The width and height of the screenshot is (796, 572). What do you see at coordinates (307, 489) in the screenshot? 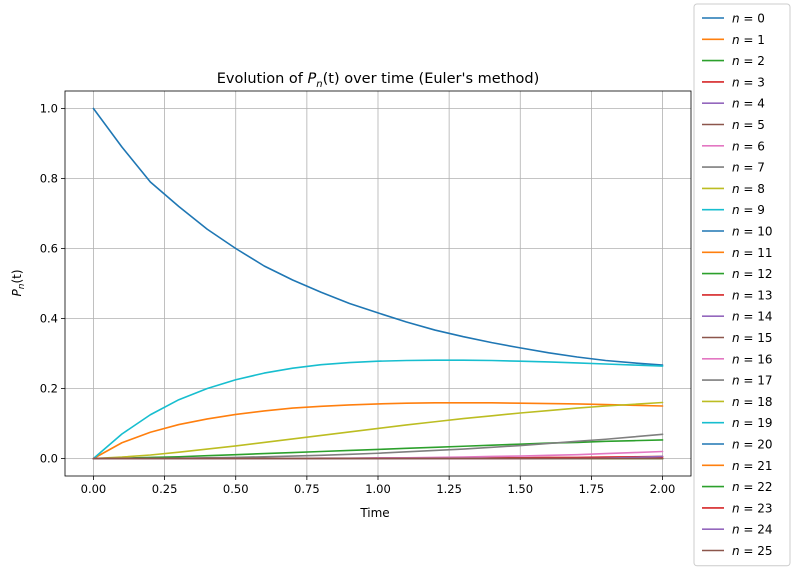
I see `x-tick-label: 0.75` at bounding box center [307, 489].